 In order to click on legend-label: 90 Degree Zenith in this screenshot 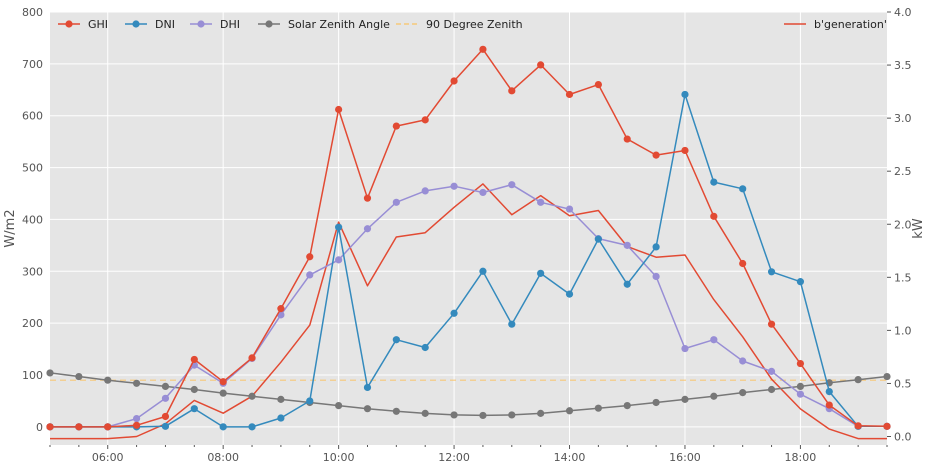, I will do `click(474, 24)`.